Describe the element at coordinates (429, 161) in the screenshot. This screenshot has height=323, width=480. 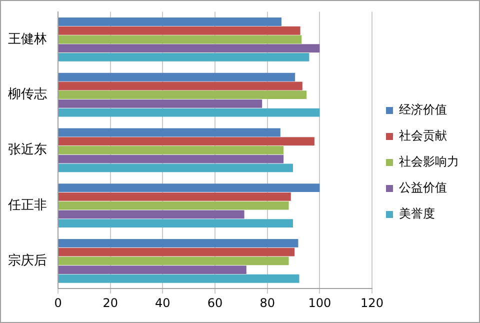
I see `legend-label: 社会影响力` at that location.